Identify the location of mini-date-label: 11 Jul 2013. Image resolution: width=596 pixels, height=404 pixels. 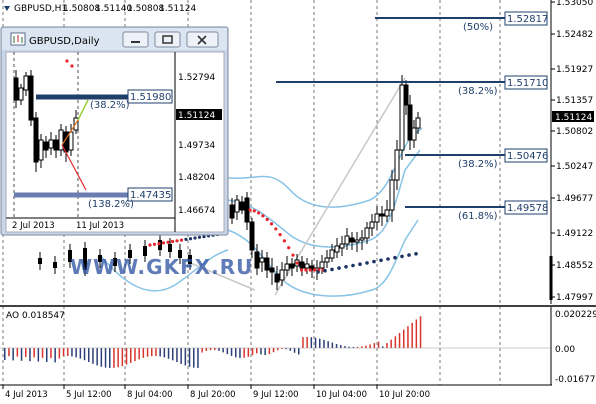
(100, 226).